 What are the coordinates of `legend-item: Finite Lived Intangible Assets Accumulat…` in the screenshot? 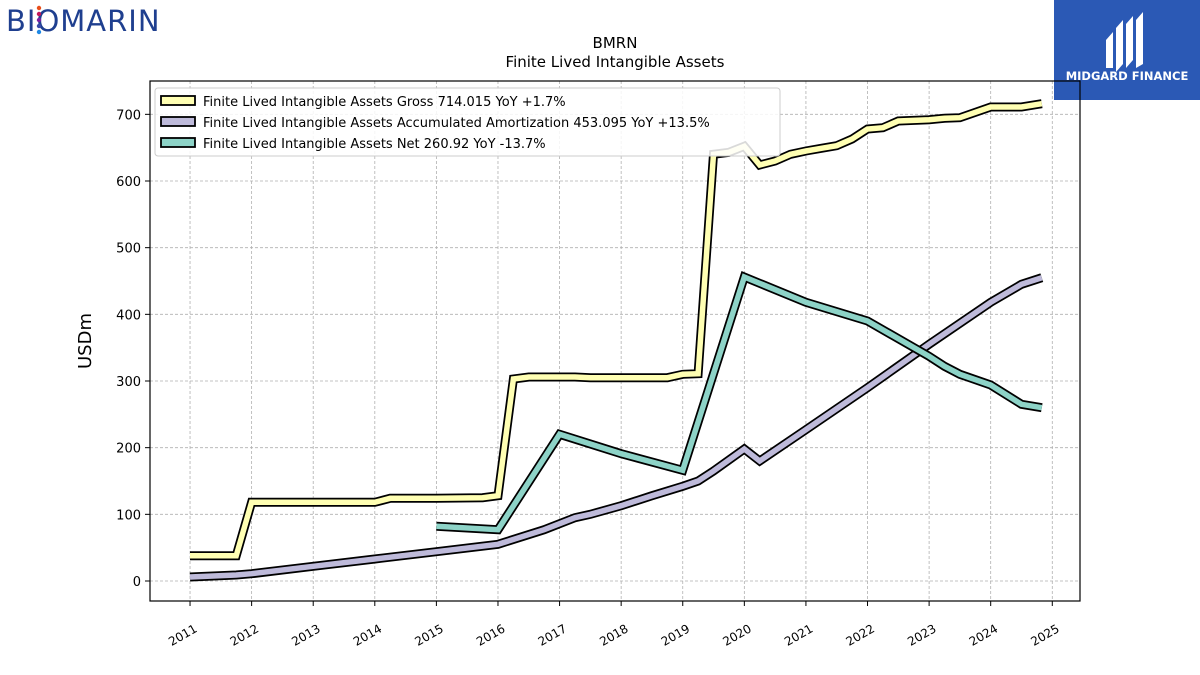 It's located at (435, 123).